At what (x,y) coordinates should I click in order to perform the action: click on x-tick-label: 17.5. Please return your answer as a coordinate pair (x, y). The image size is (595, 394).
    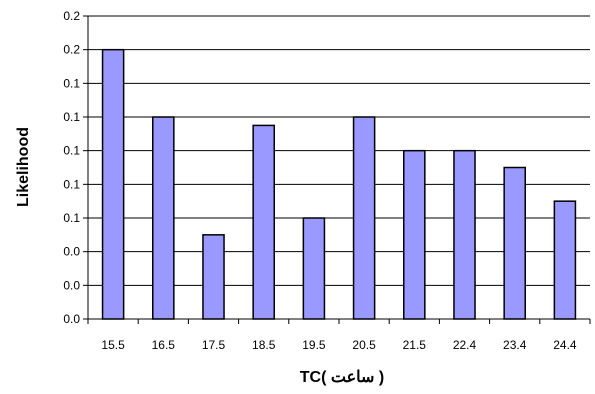
    Looking at the image, I should click on (214, 345).